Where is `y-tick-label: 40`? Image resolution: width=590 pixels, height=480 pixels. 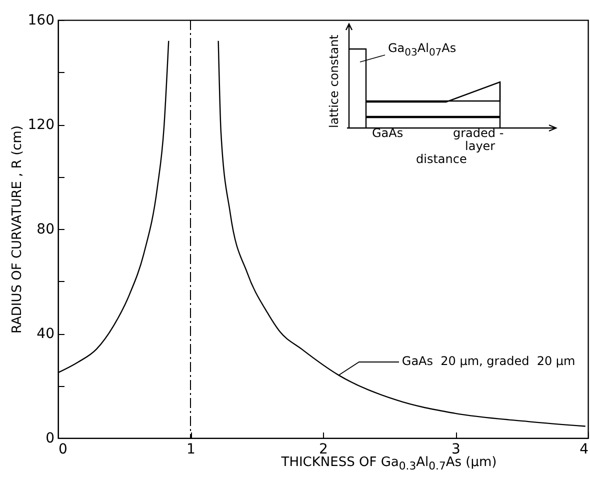
y-tick-label: 40 is located at coordinates (45, 334).